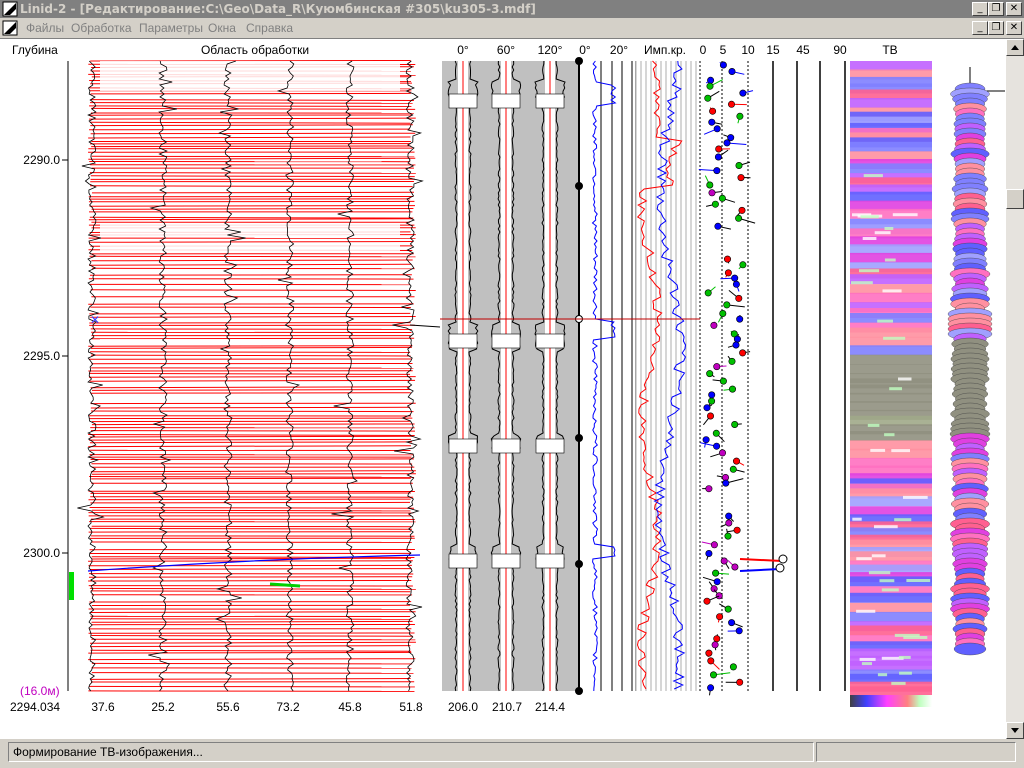  I want to click on borehole-3d-view, so click(976, 361).